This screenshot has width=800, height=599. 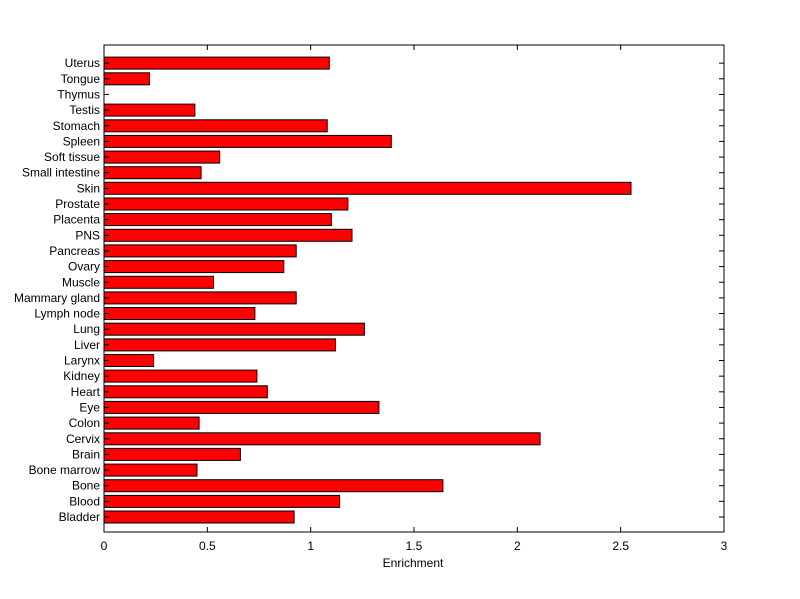 I want to click on x-tick-labels-group: 0 0.5 1 1.5 2 2.5 3, so click(x=414, y=546).